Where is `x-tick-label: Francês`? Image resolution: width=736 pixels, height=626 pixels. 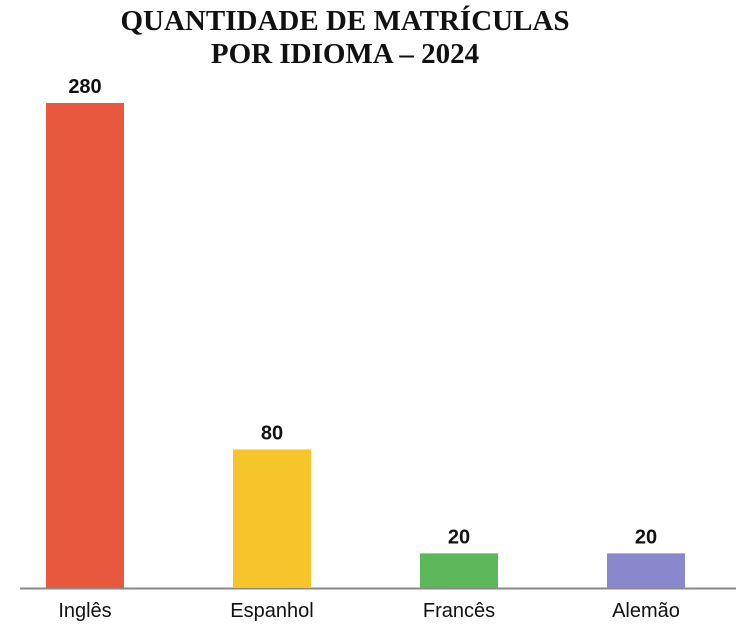
x-tick-label: Francês is located at coordinates (459, 611).